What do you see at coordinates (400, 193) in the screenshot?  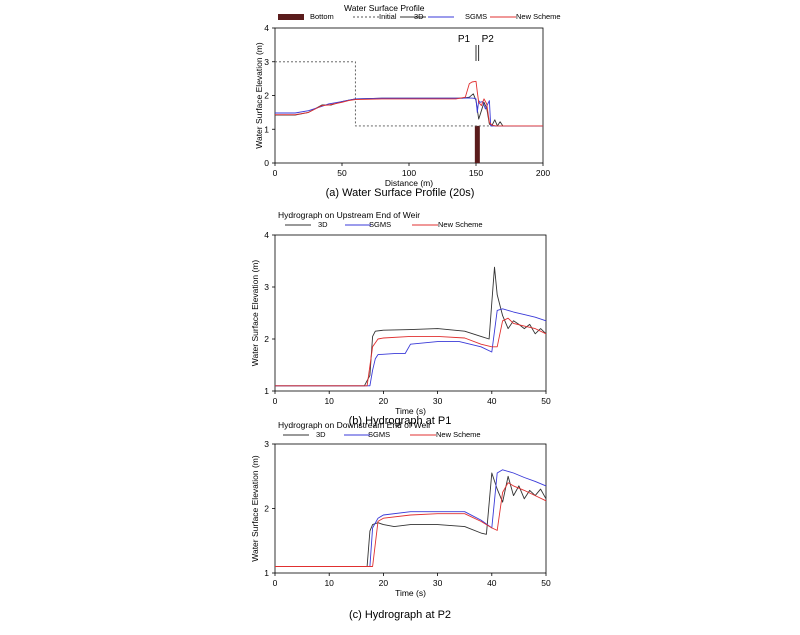 I see `figure-caption: (a) Water Surface Profile (20s)` at bounding box center [400, 193].